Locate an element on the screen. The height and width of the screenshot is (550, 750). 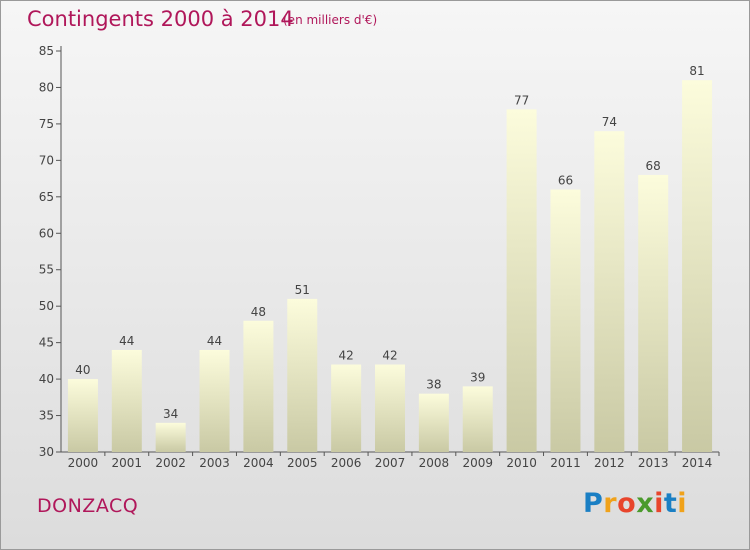
y-tick-label: 45 is located at coordinates (46, 343).